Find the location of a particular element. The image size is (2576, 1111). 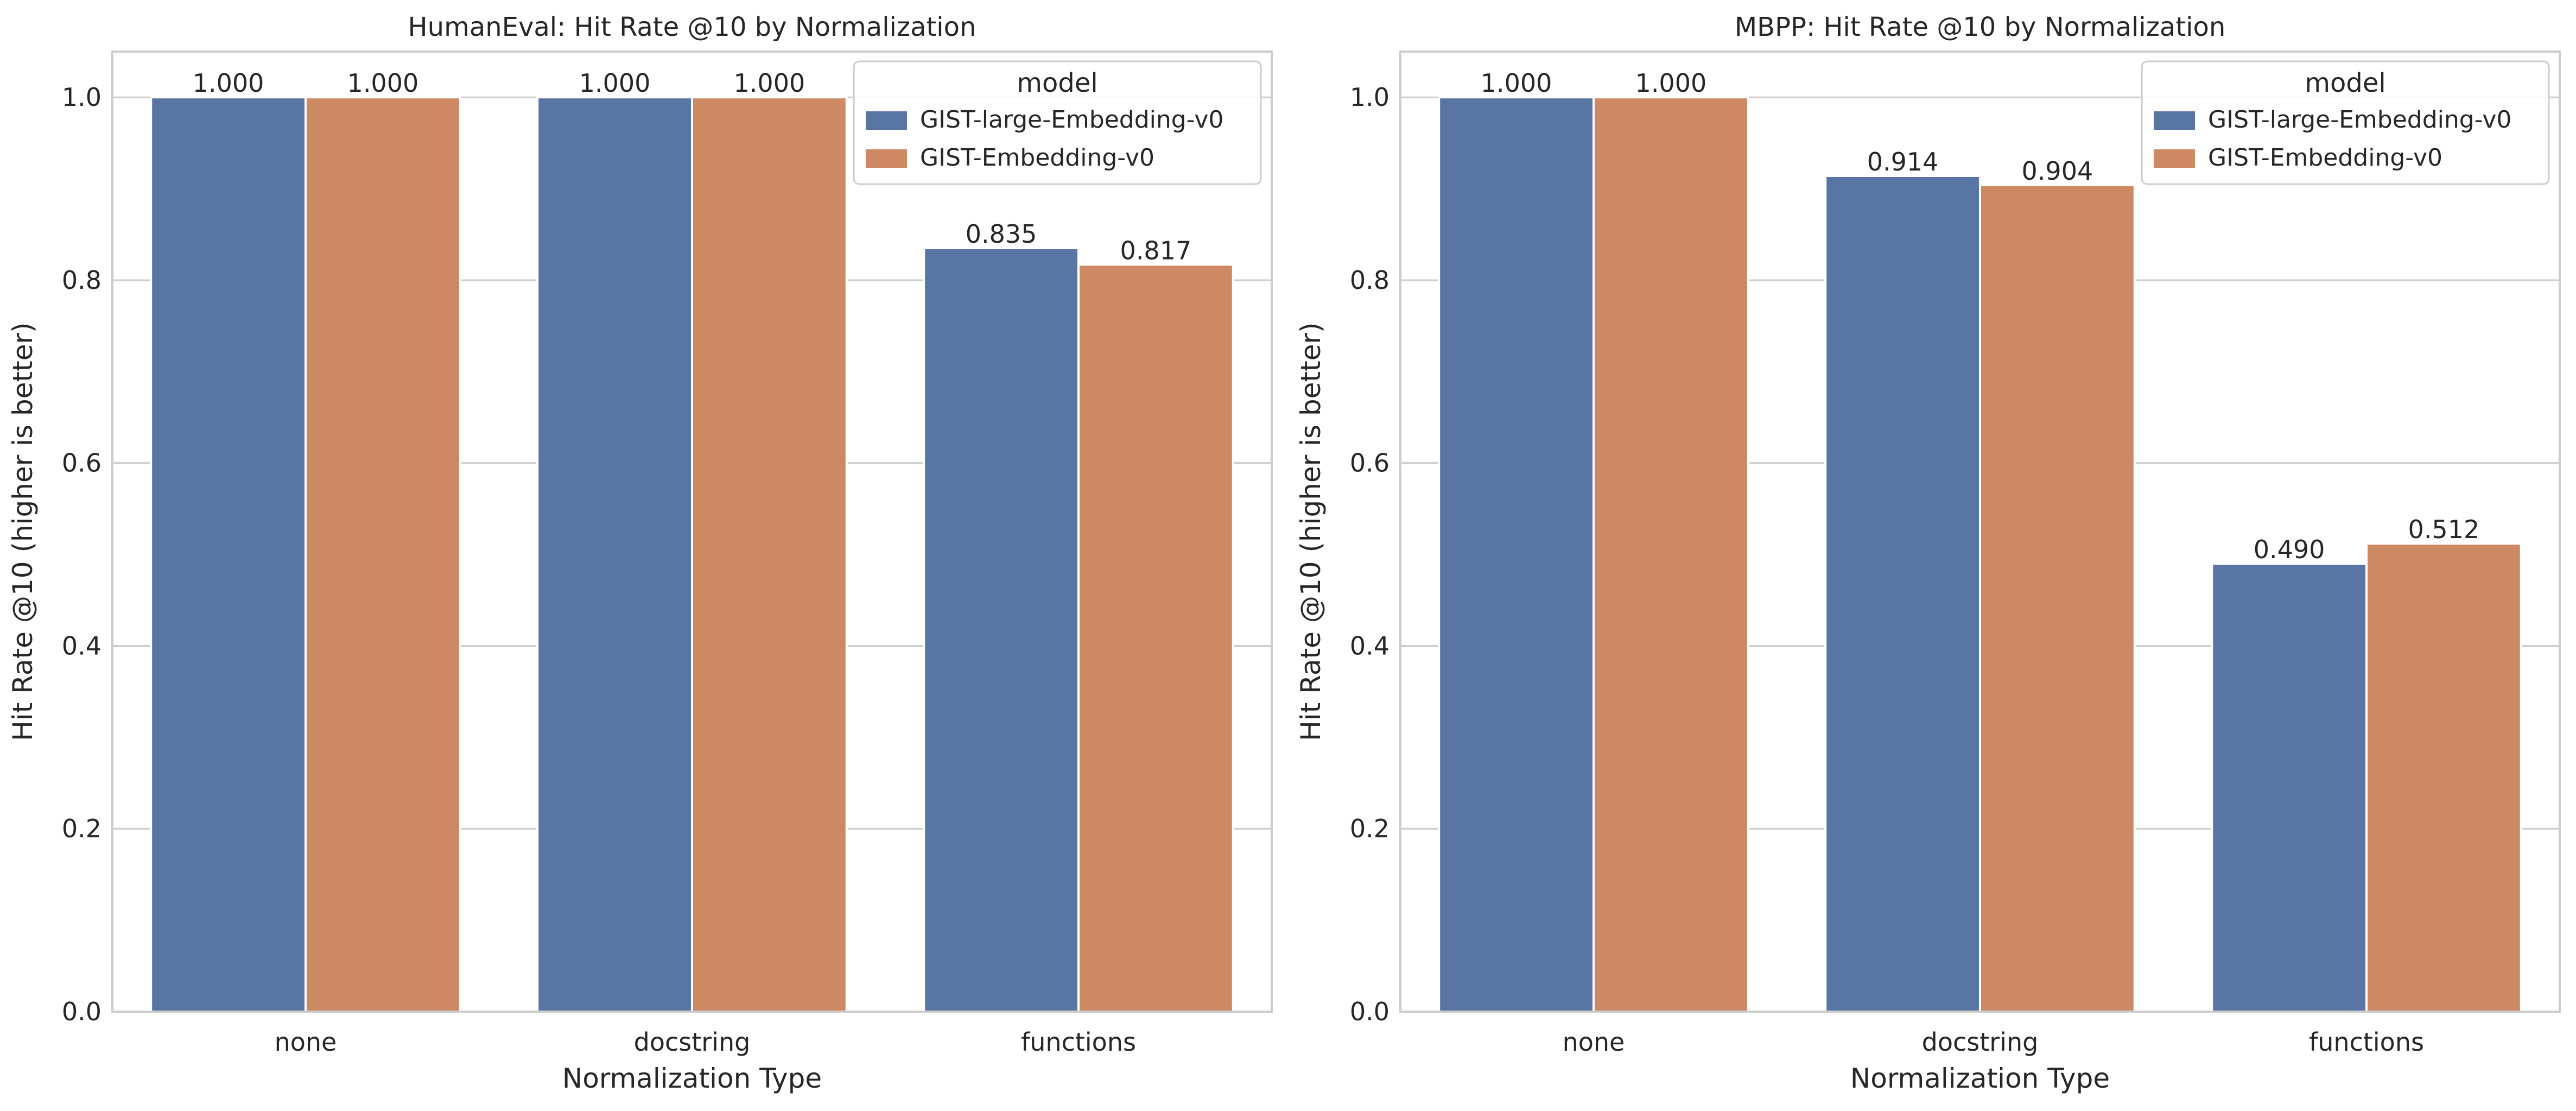

bar-value-label: 0.835 is located at coordinates (1002, 234).